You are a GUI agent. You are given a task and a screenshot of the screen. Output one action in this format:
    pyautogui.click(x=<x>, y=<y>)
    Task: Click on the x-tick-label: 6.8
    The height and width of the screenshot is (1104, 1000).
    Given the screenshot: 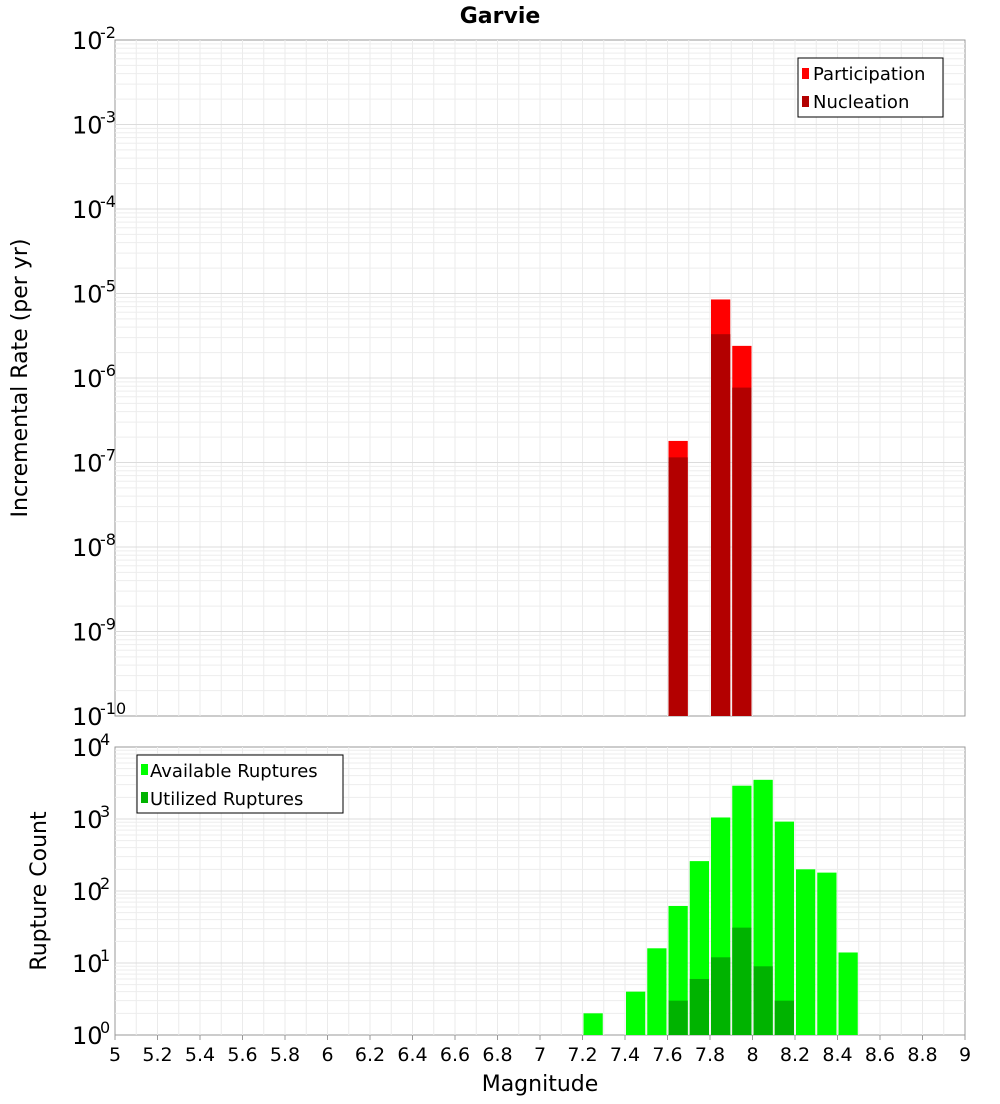 What is the action you would take?
    pyautogui.click(x=497, y=1055)
    